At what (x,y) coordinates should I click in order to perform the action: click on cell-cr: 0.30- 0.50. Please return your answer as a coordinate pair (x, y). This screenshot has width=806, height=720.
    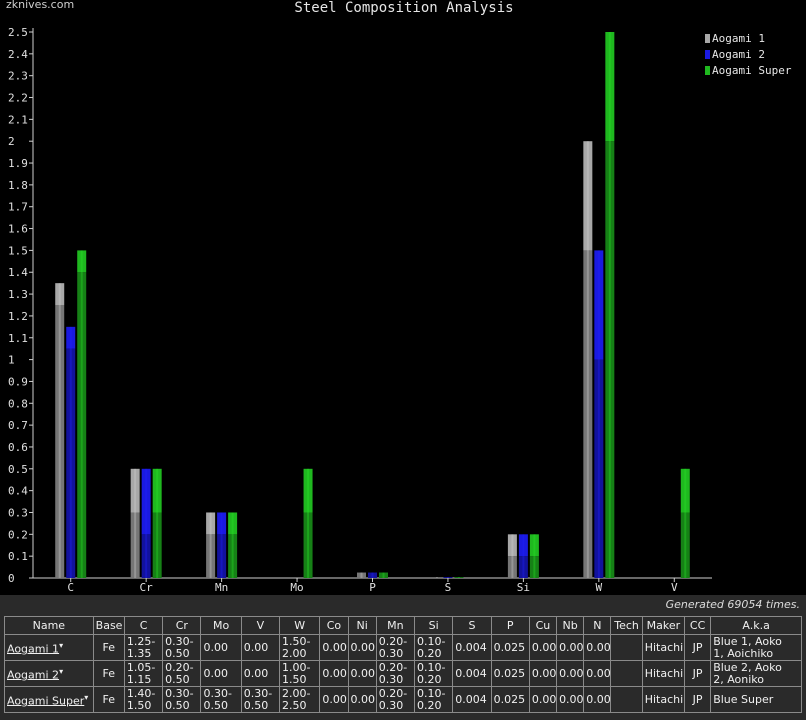
    Looking at the image, I should click on (182, 699).